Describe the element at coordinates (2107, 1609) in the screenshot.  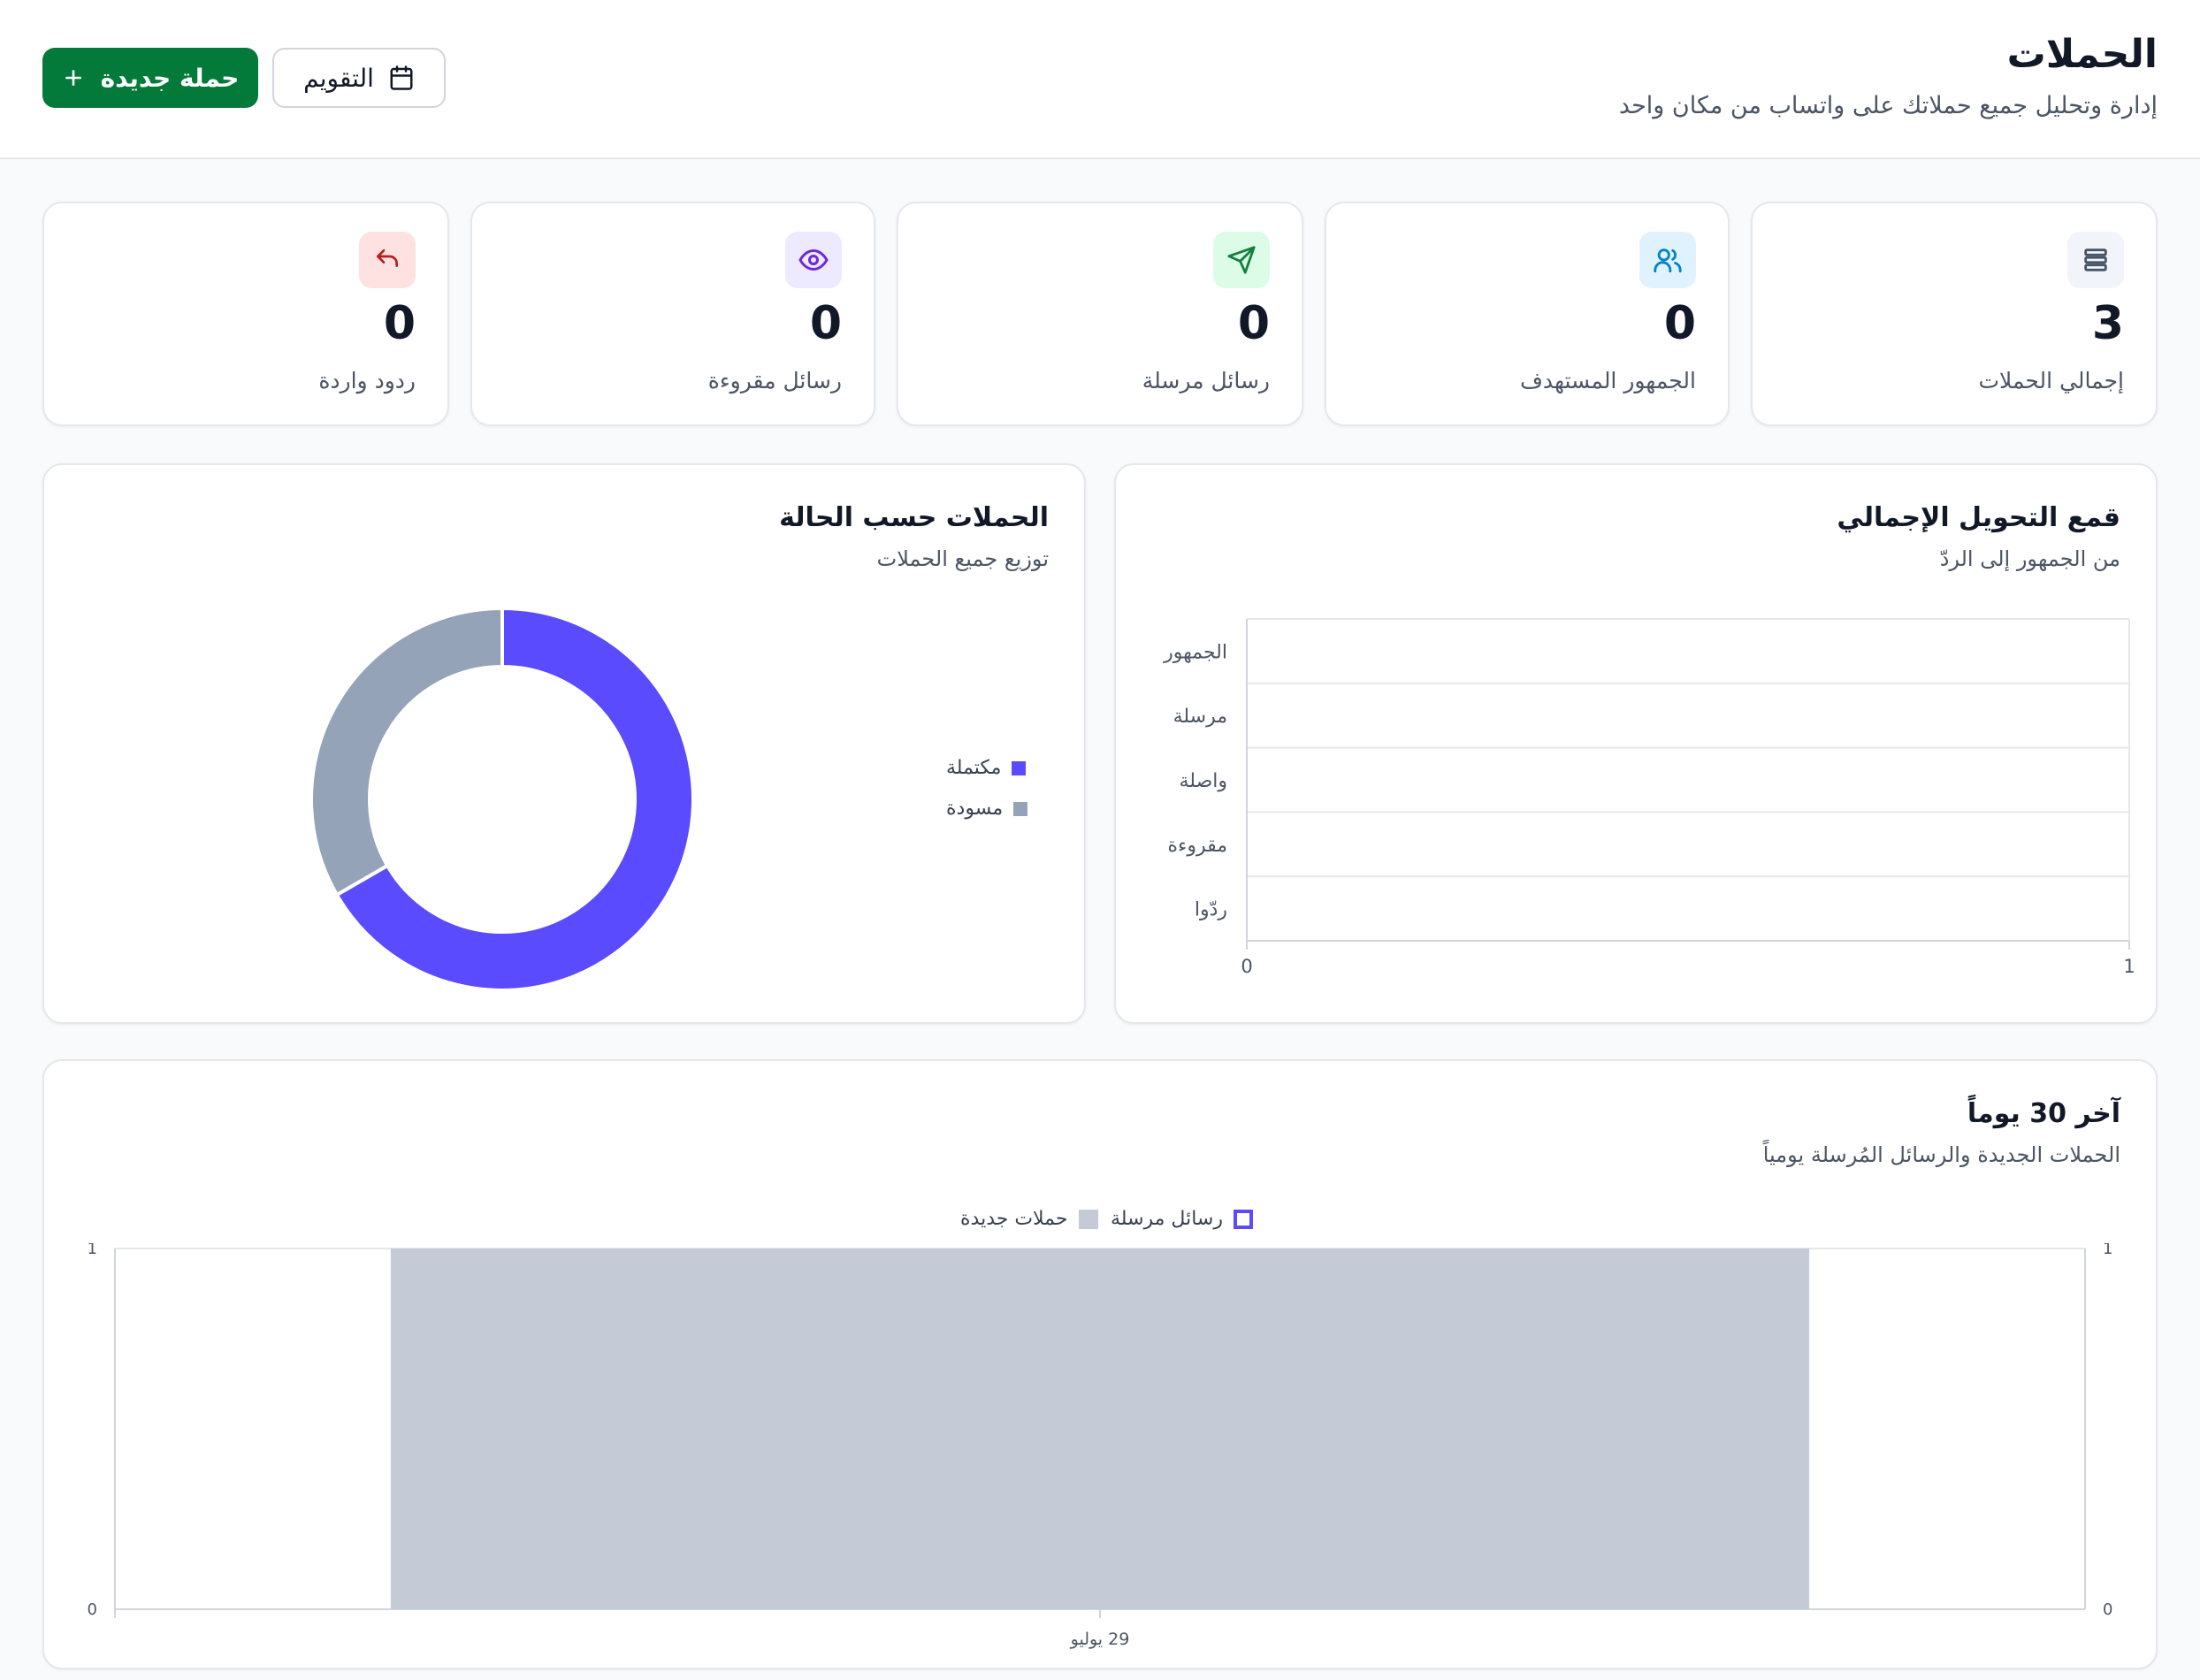
I see `y2-tick-label: 0` at that location.